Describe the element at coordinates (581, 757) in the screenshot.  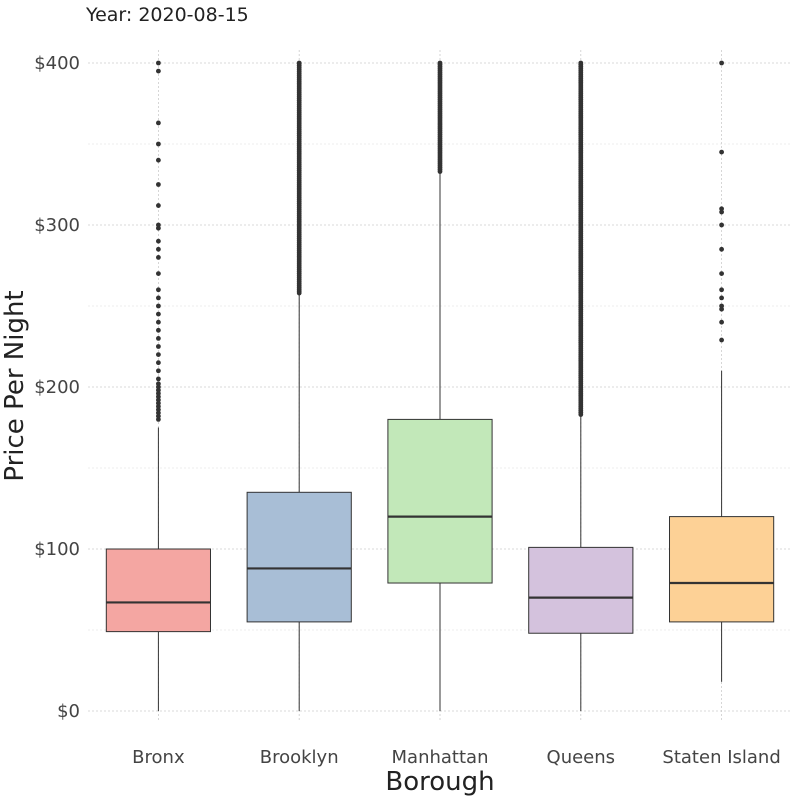
I see `x-tick-label: Queens` at that location.